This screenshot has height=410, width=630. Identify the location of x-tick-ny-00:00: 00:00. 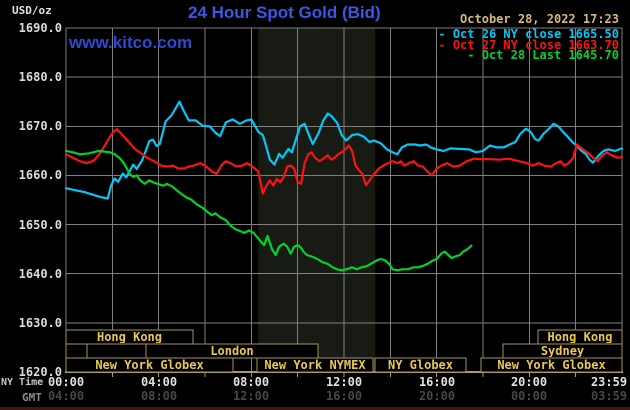
(66, 382).